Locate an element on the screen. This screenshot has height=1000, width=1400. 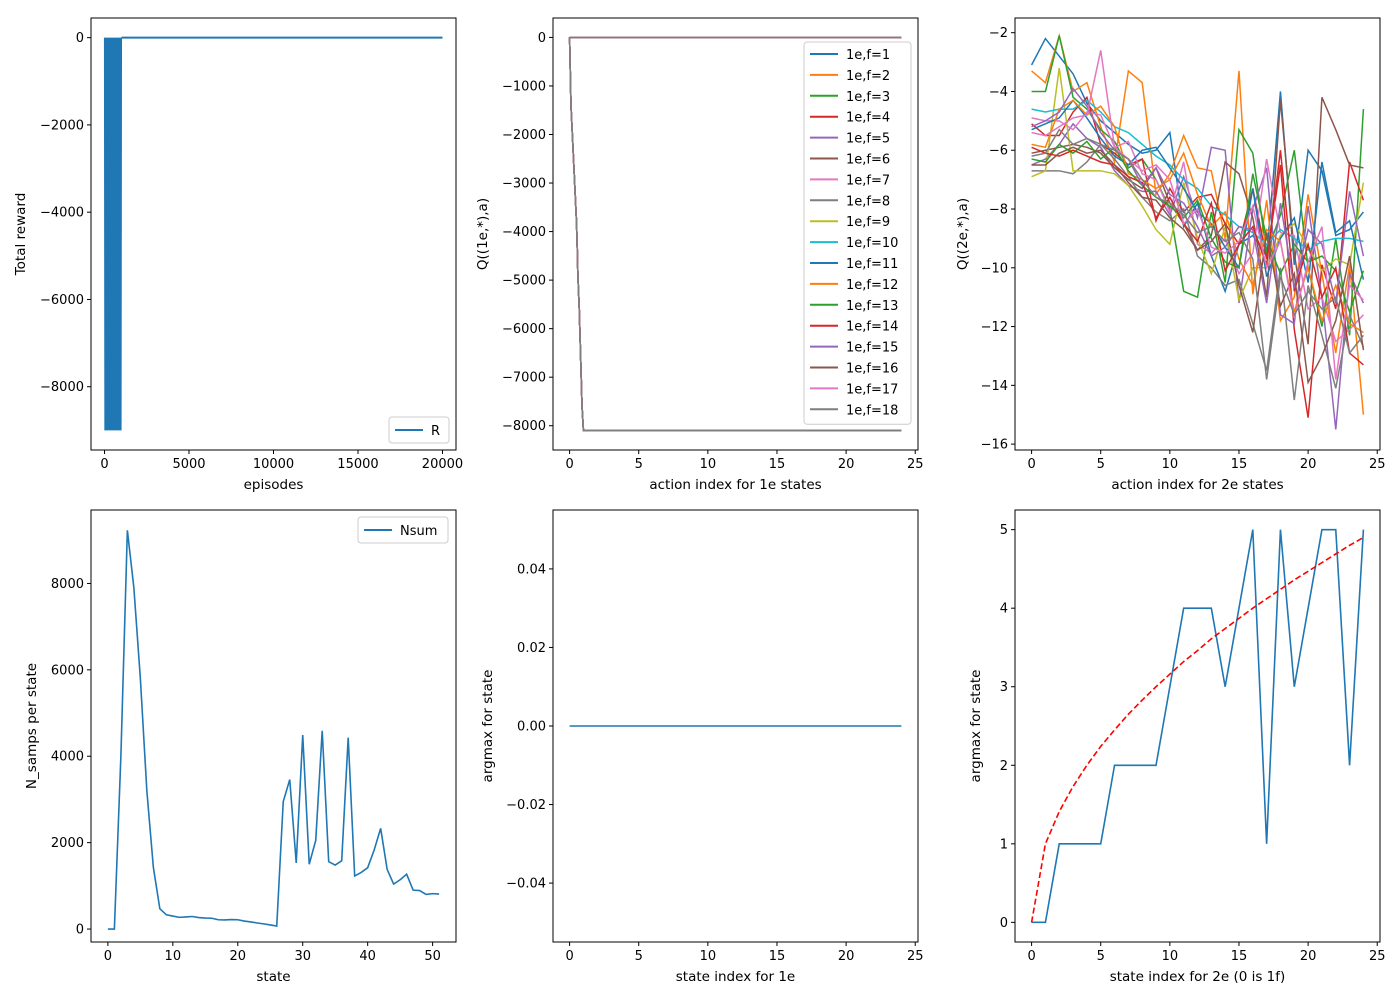
legend: Nsum is located at coordinates (403, 530).